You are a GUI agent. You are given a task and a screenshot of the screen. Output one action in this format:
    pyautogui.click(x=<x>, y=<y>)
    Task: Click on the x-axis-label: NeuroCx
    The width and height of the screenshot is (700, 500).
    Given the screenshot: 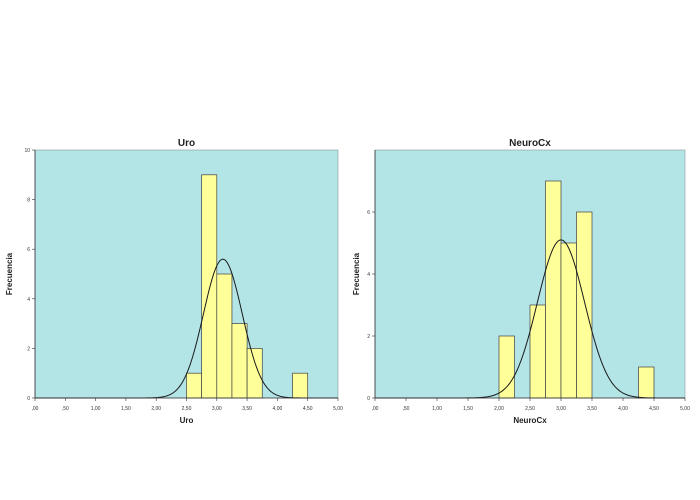 What is the action you would take?
    pyautogui.click(x=530, y=420)
    